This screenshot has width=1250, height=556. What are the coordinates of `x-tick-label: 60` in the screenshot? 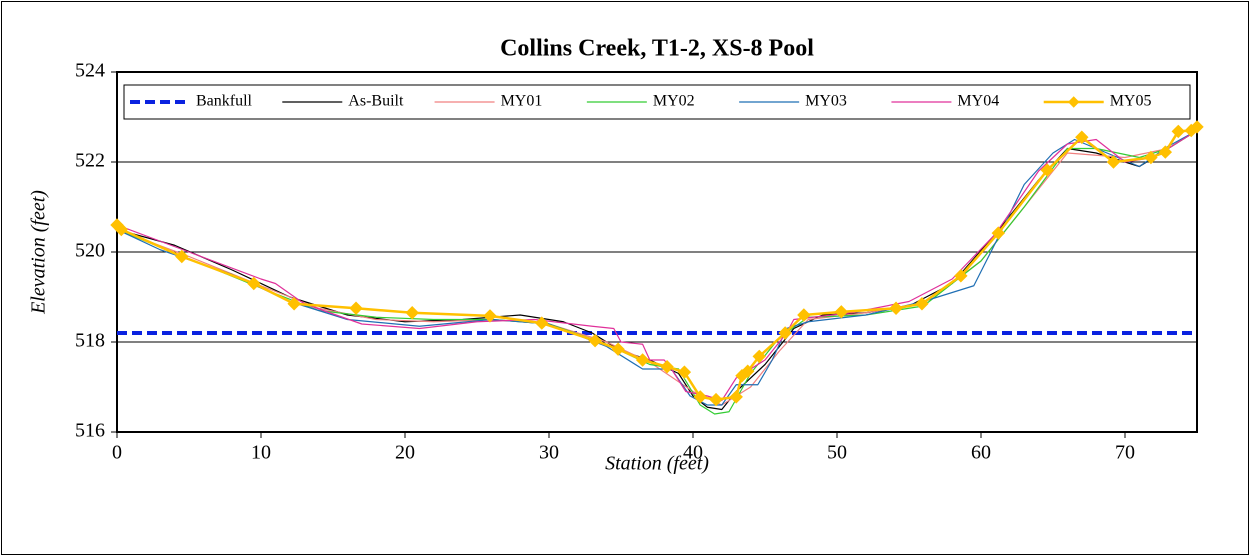 It's located at (981, 453).